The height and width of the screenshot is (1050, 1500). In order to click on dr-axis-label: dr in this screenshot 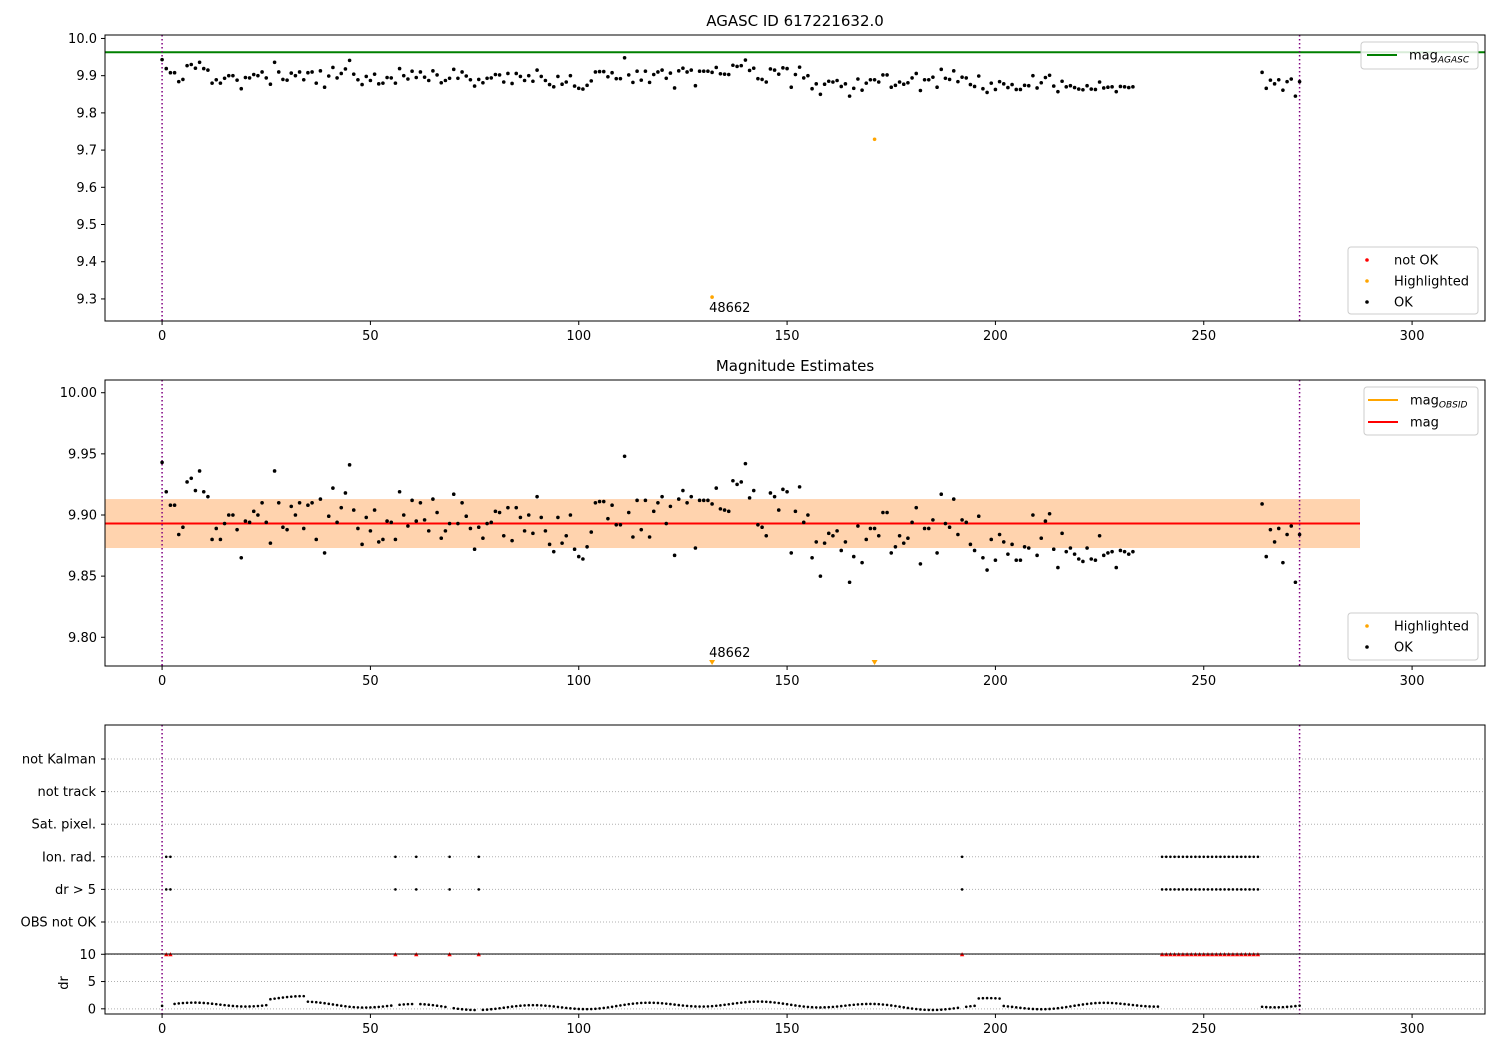, I will do `click(64, 983)`.